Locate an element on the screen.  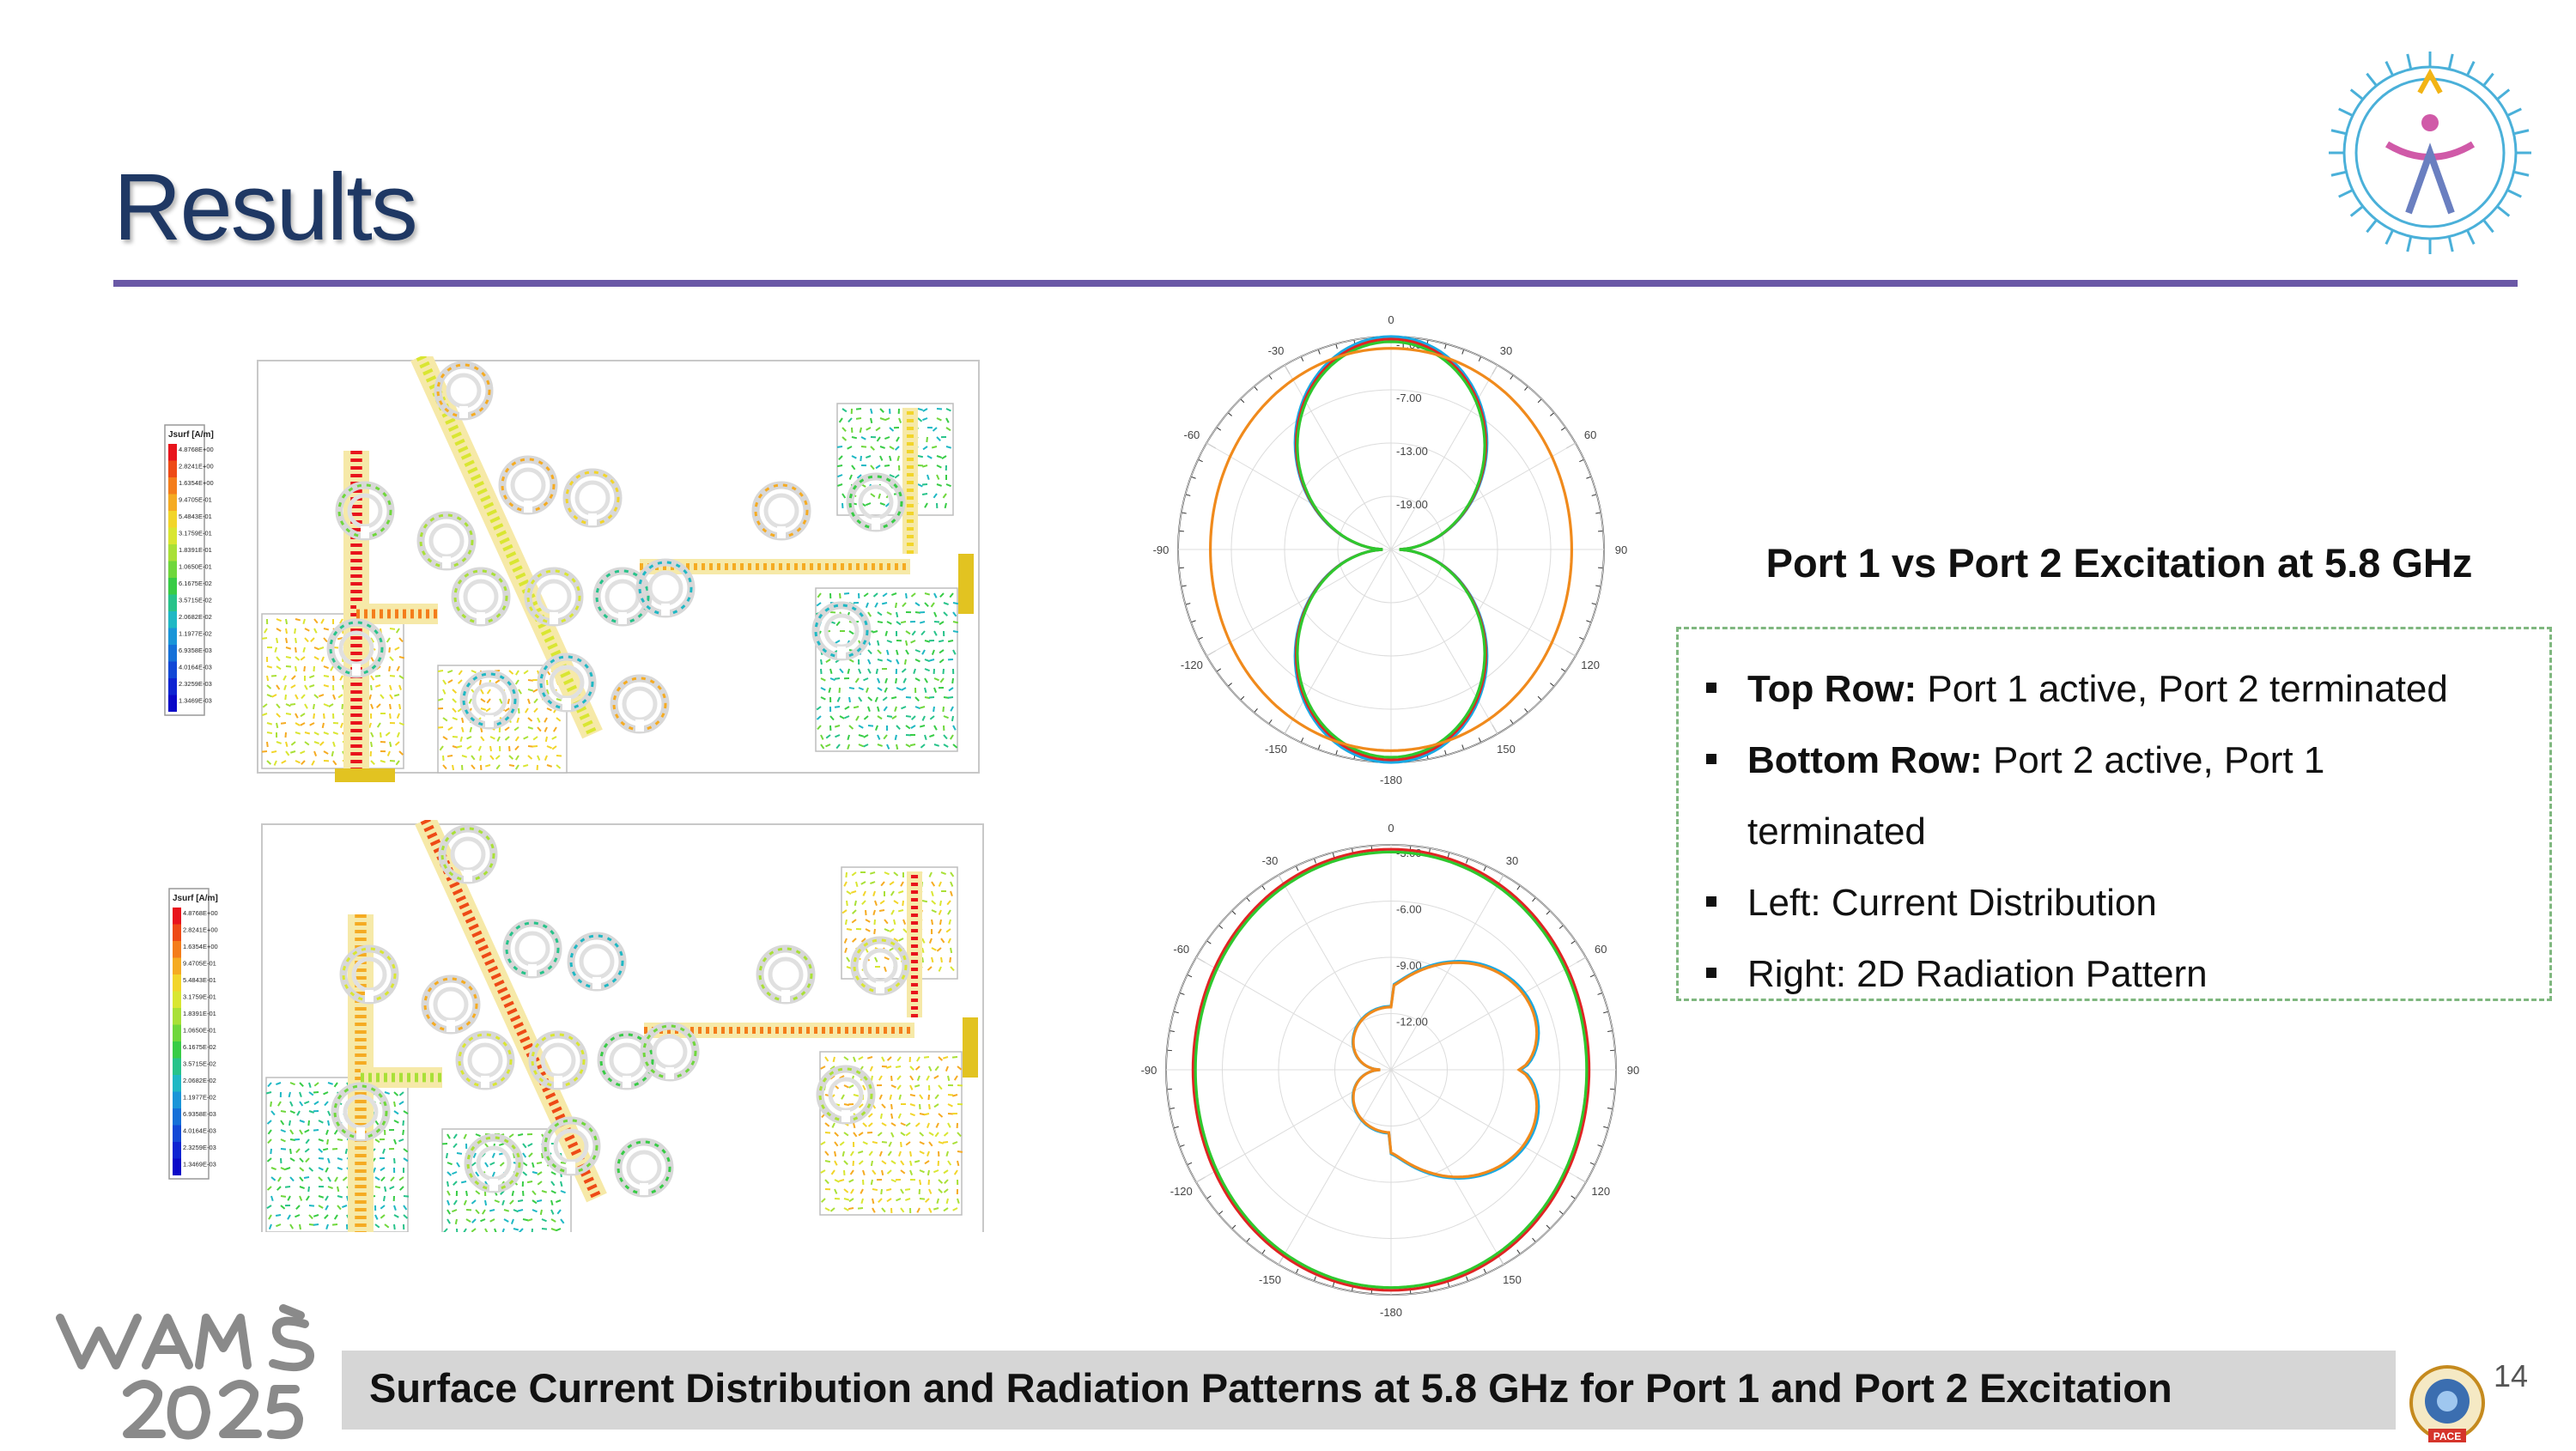
legend-value: 3.1759E-01 is located at coordinates (199, 997).